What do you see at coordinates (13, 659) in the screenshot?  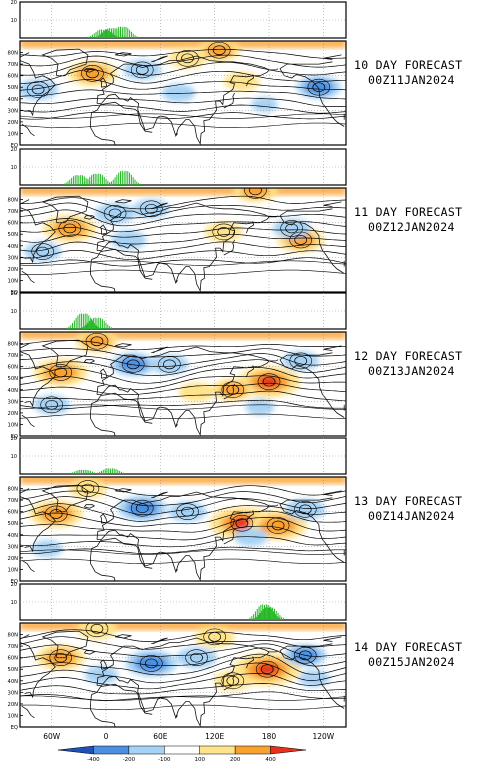 I see `lat-tick-label: 60N` at bounding box center [13, 659].